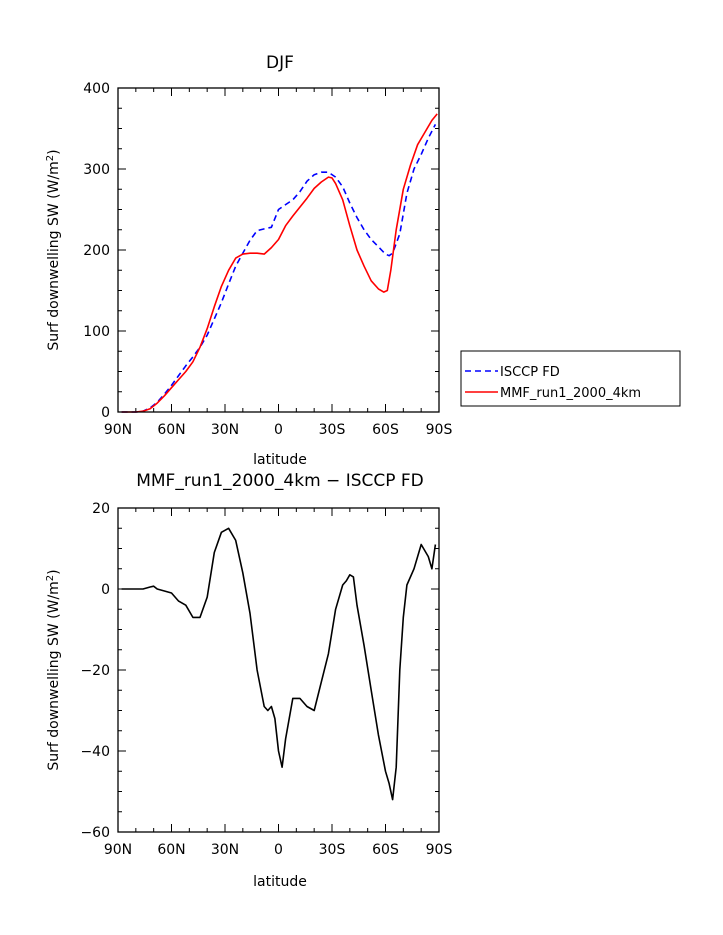 The image size is (723, 935). Describe the element at coordinates (171, 430) in the screenshot. I see `top-x-tick-label: 60N` at that location.